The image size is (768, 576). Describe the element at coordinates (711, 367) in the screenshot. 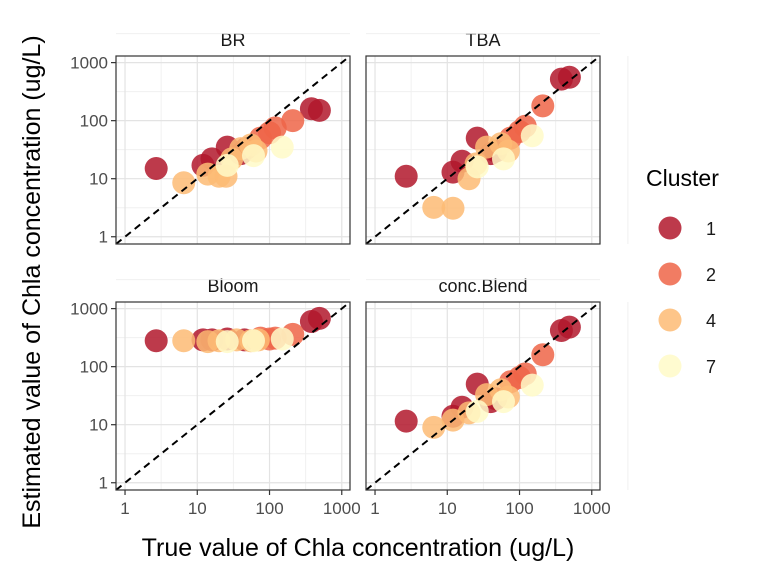

I see `legend-label: 7` at that location.